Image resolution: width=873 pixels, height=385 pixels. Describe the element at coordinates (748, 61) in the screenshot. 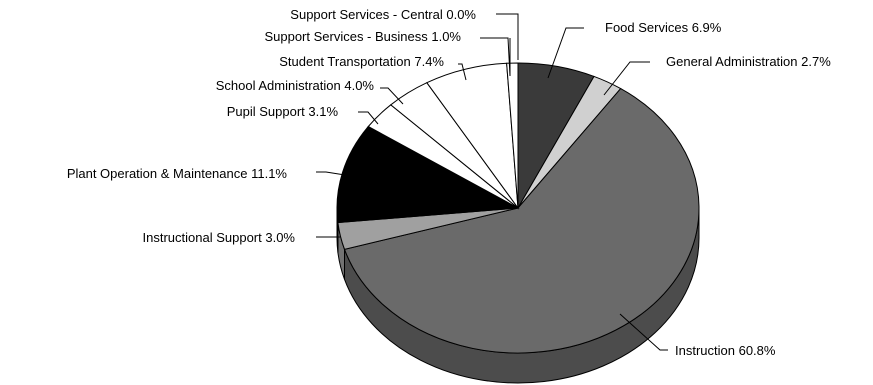

I see `slice-label-1: General Administration 2.7%` at that location.